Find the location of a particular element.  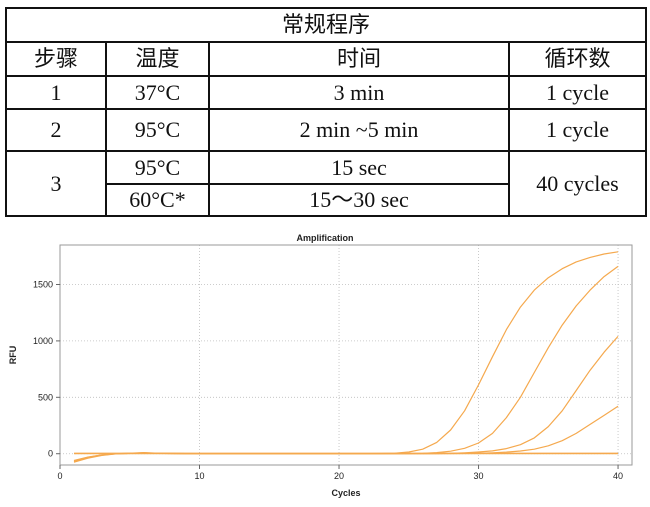

step3-cycles: 40 cycles is located at coordinates (577, 183).